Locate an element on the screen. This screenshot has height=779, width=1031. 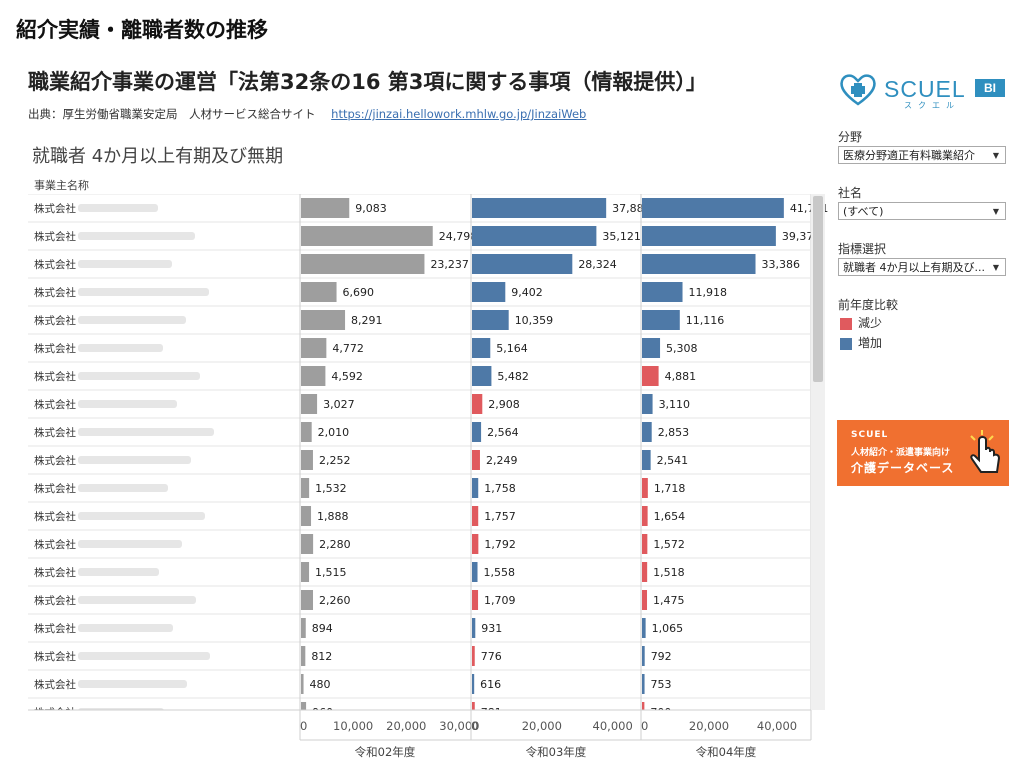
bar-value-label: 1,065 is located at coordinates (668, 628).